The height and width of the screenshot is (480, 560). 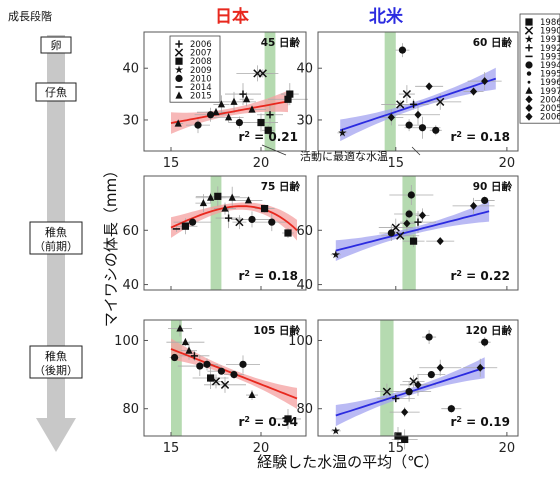 I want to click on panel-japan-5: 15 20 80 100 105 日齢 r2 = 0.34, so click(x=210, y=387).